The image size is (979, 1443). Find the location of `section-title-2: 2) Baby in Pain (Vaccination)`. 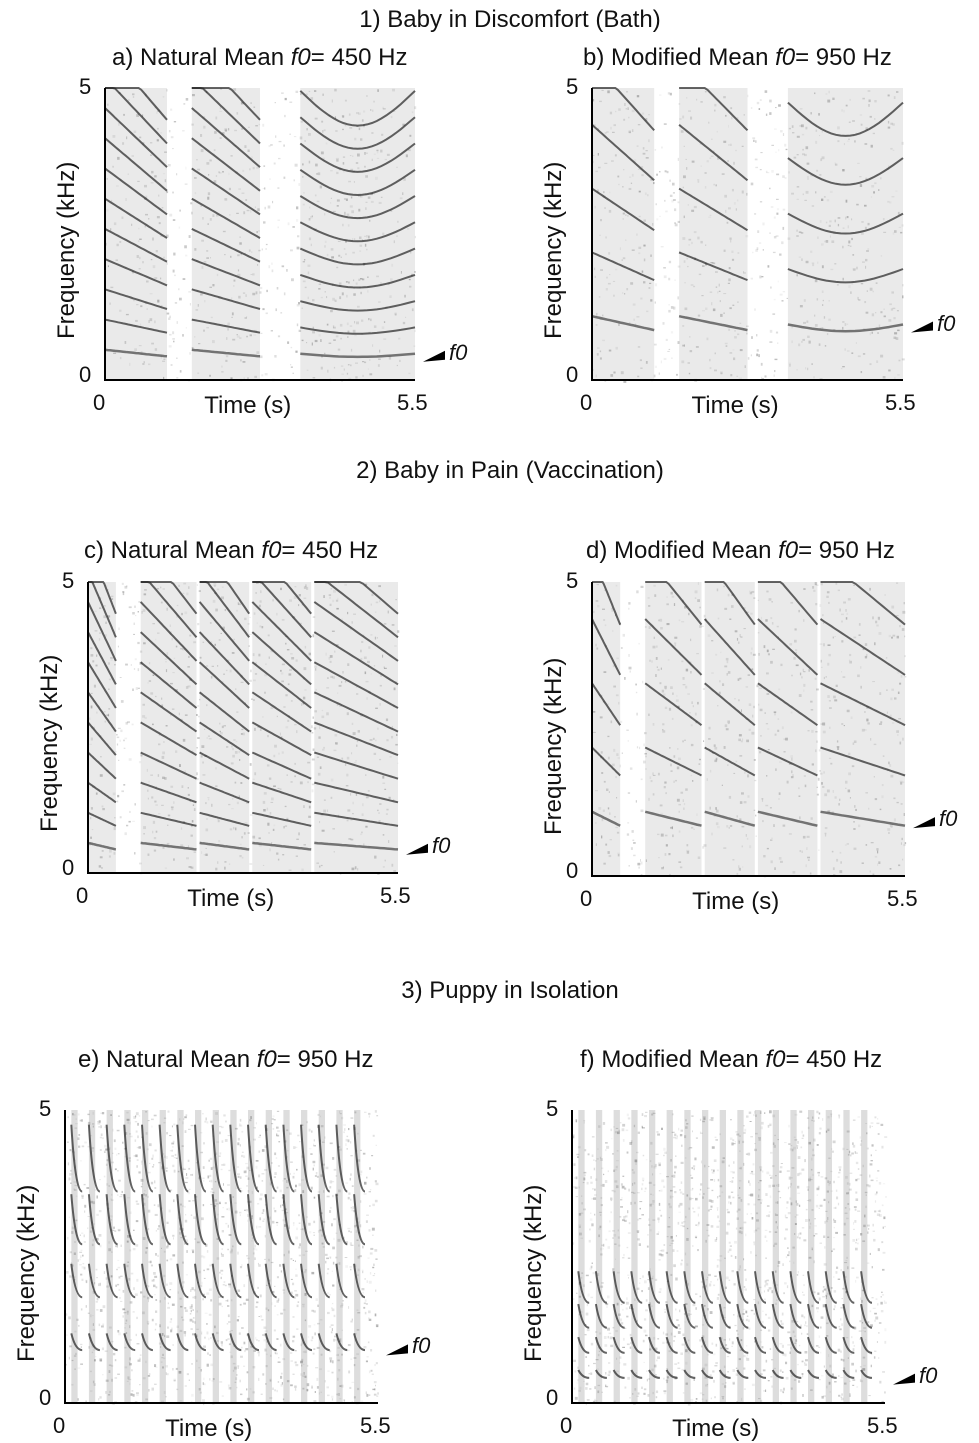

section-title-2: 2) Baby in Pain (Vaccination) is located at coordinates (510, 470).